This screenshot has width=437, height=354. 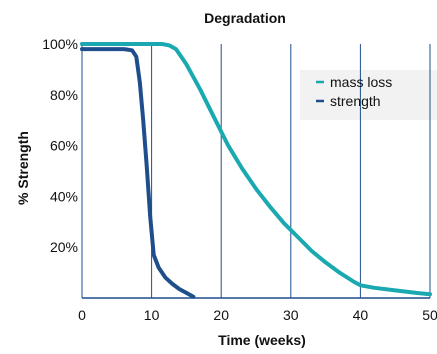 I want to click on x-tick-label: 40, so click(x=361, y=315).